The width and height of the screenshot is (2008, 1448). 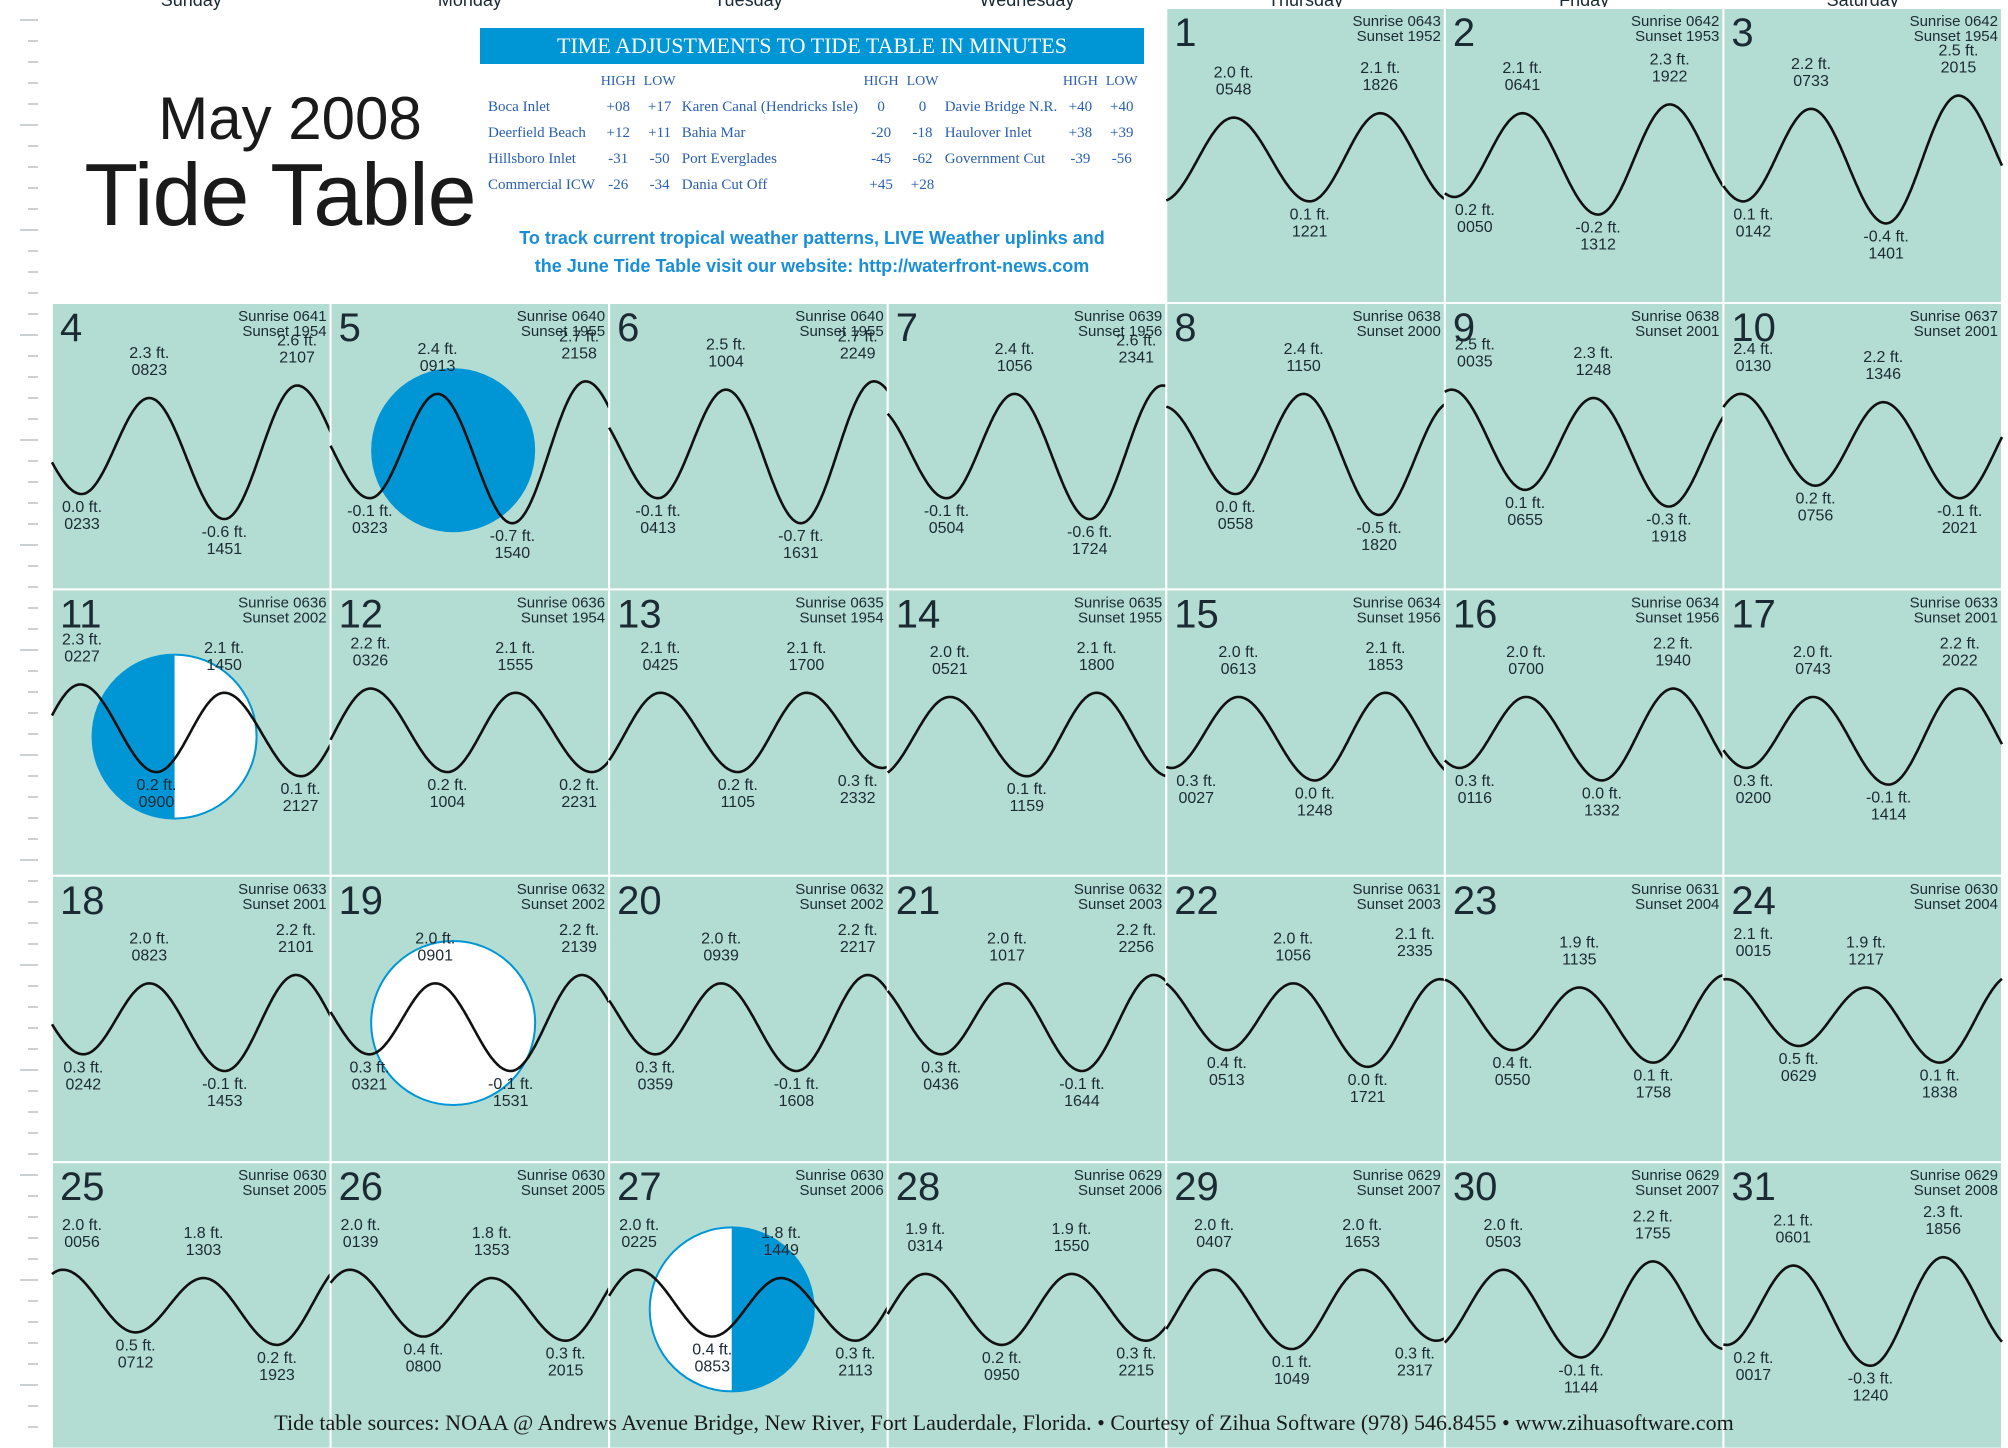 What do you see at coordinates (224, 648) in the screenshot?
I see `high-tide-height: 2.1 ft.` at bounding box center [224, 648].